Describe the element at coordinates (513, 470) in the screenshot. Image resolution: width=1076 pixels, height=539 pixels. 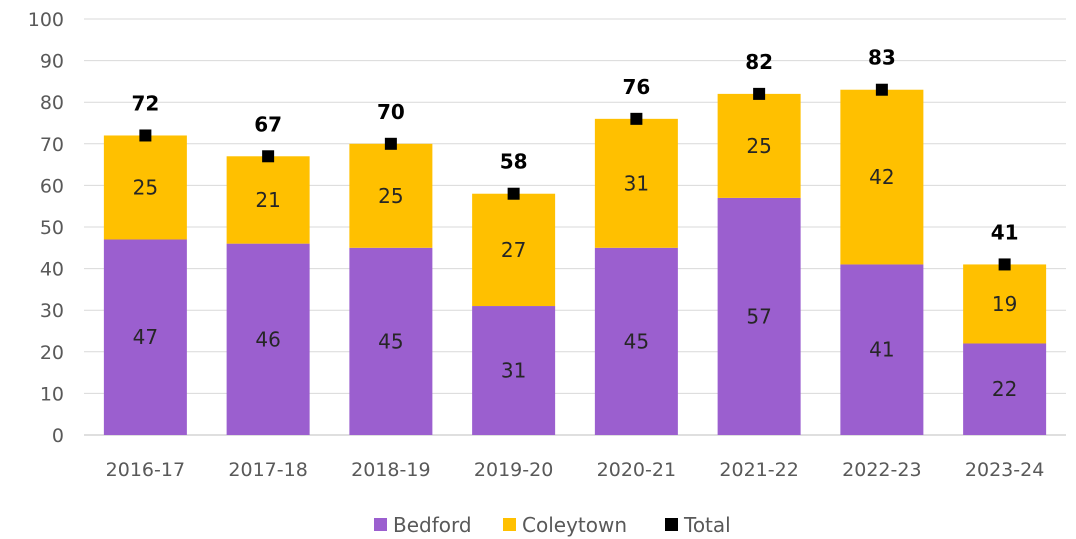
I see `x-tick-label: 2019-20` at that location.